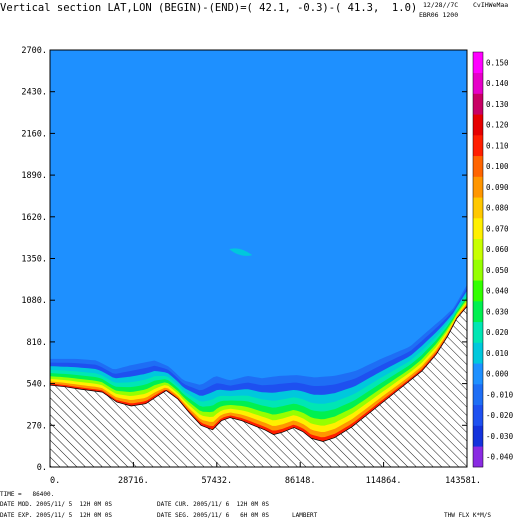  Describe the element at coordinates (497, 291) in the screenshot. I see `colorbar-label: 0.040` at that location.